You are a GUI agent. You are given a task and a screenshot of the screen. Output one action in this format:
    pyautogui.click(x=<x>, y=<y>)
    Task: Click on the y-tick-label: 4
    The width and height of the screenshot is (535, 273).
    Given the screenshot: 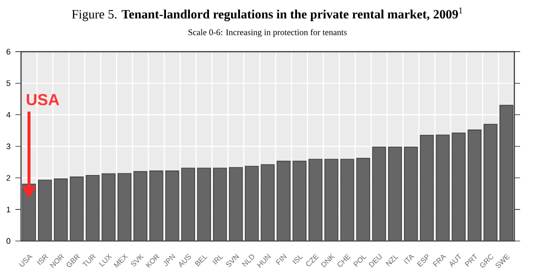 What is the action you would take?
    pyautogui.click(x=8, y=115)
    